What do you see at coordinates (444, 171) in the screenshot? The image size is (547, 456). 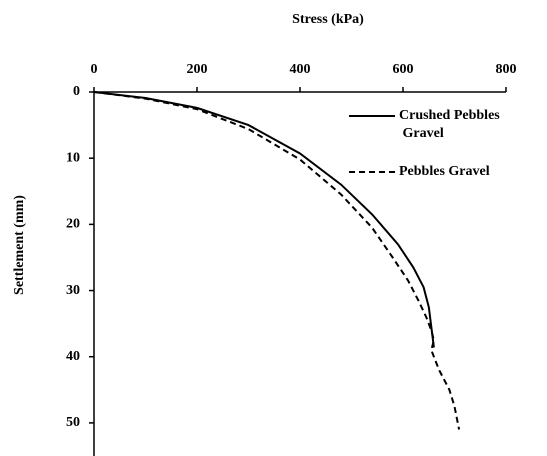 I see `legend-label: Pebbles Gravel` at bounding box center [444, 171].